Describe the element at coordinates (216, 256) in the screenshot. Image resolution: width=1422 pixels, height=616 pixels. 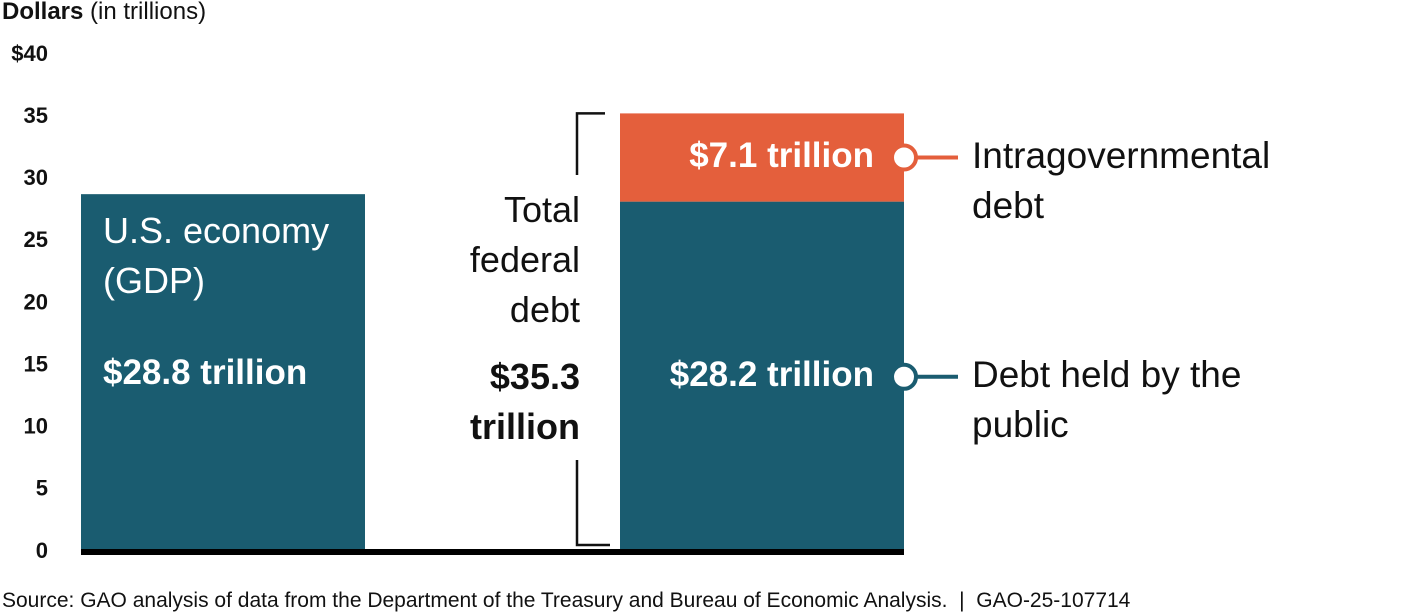
I see `bar-name-label: U.S. economy (GDP)` at that location.